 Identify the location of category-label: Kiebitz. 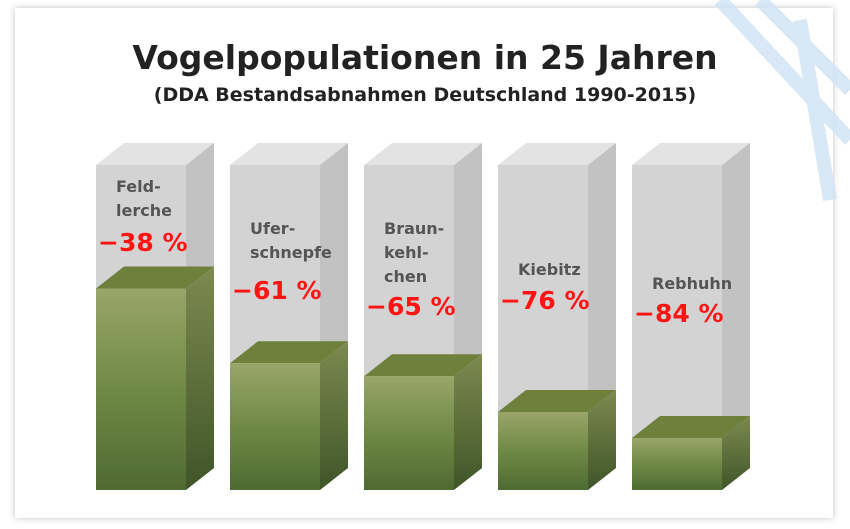
(549, 269).